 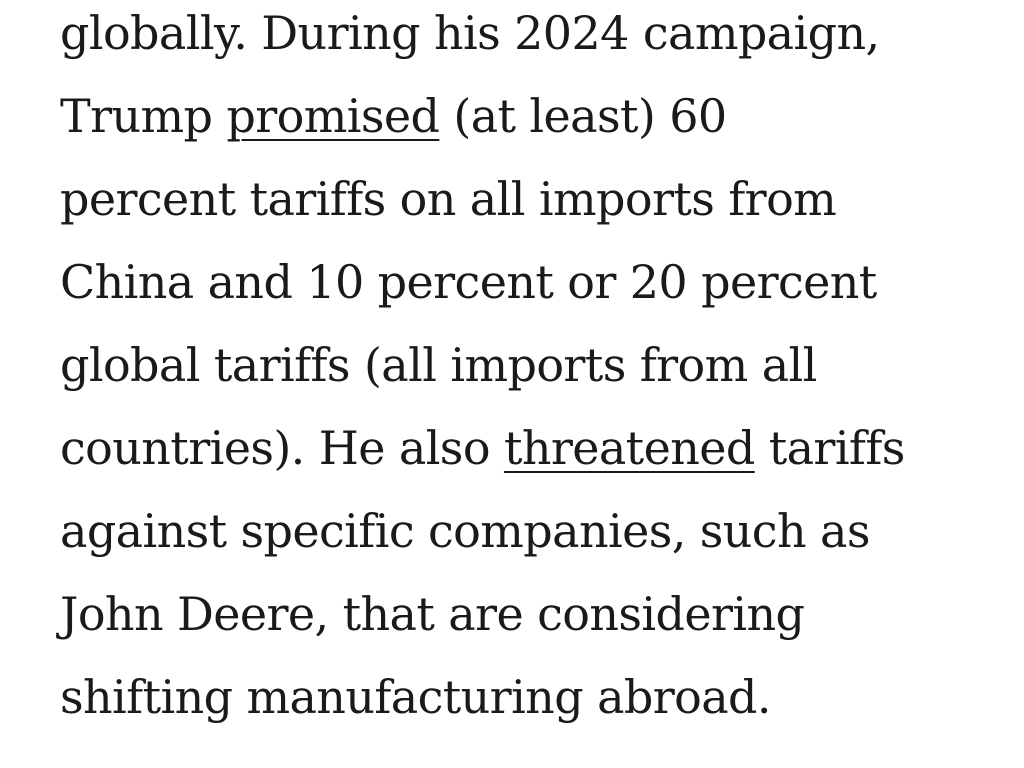 I want to click on text-line: China and 10 percent or 20 percent, so click(x=468, y=282).